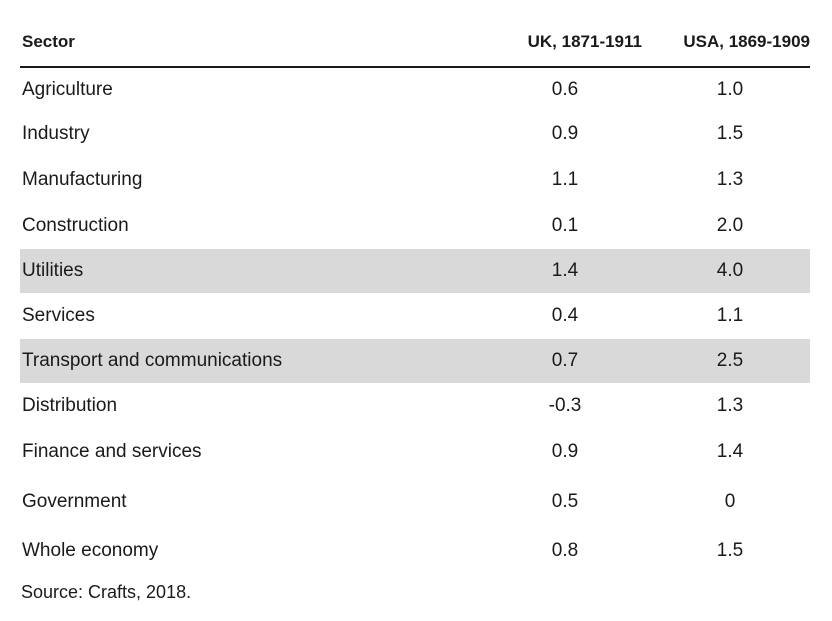 Image resolution: width=832 pixels, height=621 pixels. Describe the element at coordinates (415, 316) in the screenshot. I see `table-row: Services 0.4 1.1` at that location.